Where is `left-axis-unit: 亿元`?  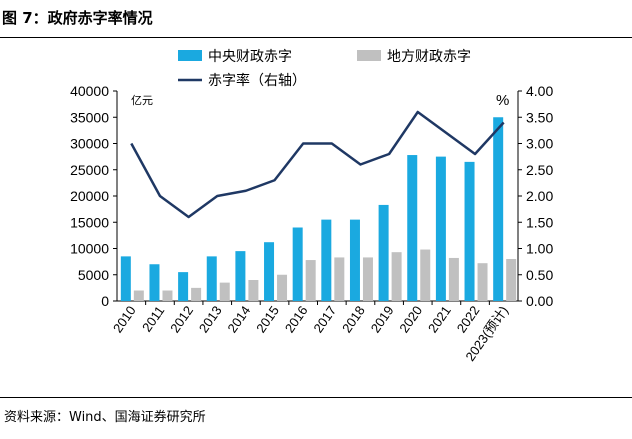
left-axis-unit: 亿元 is located at coordinates (142, 100).